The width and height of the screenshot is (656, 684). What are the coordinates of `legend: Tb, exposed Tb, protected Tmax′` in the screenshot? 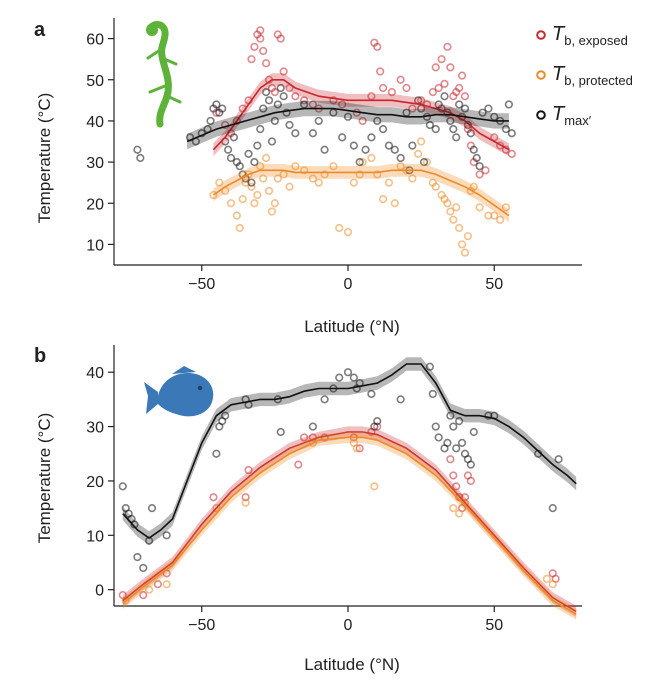 It's located at (584, 75).